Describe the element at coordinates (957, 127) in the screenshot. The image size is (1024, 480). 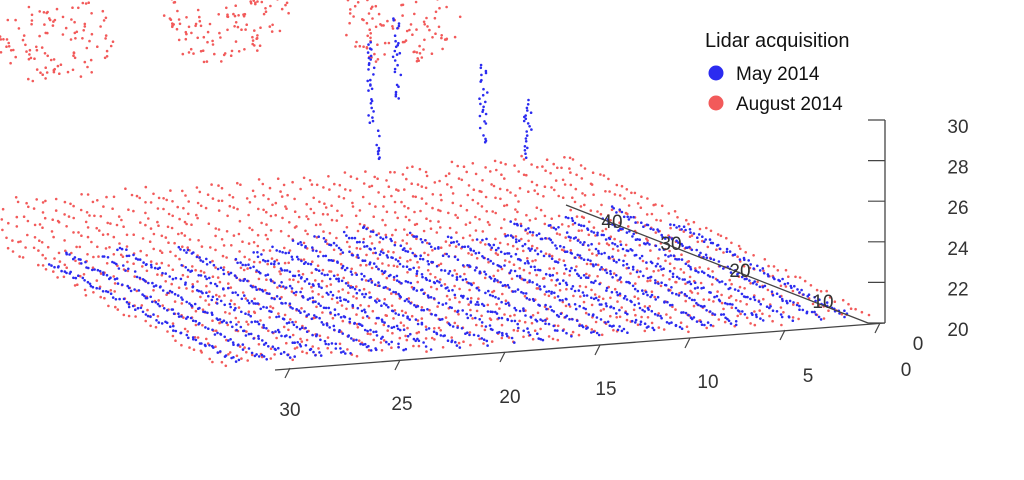
I see `z-axis-tick-label: 30` at that location.